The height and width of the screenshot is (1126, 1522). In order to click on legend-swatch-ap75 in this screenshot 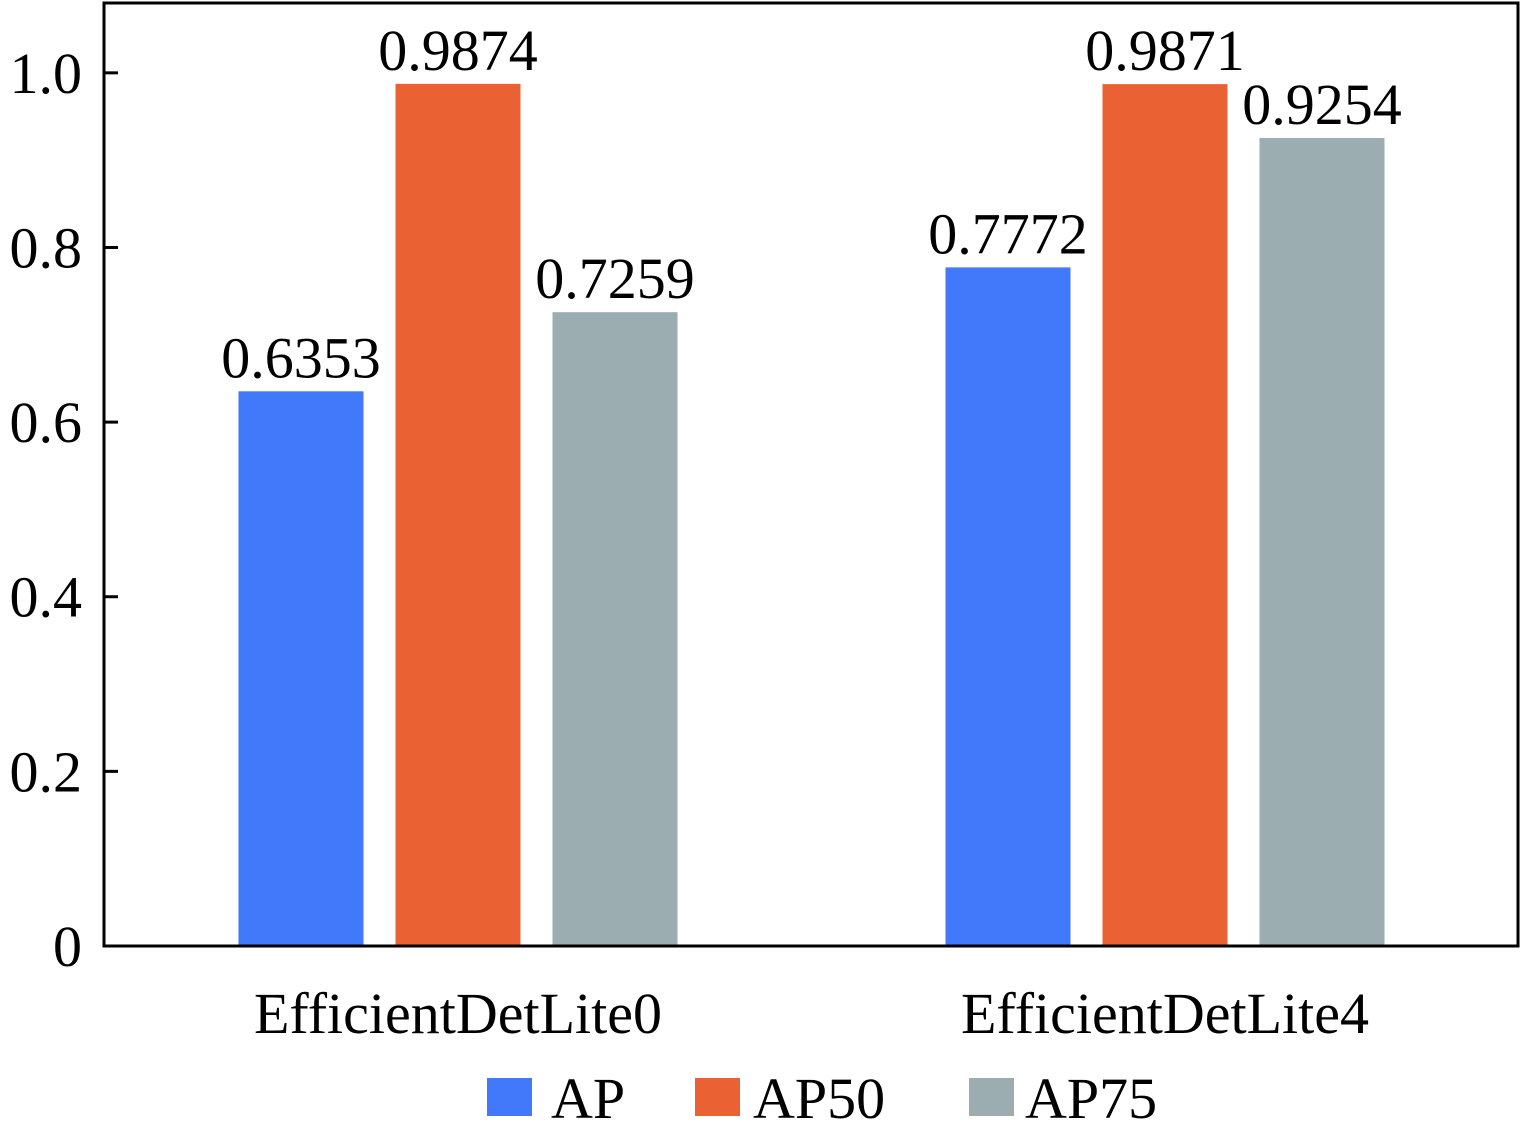, I will do `click(991, 1097)`.